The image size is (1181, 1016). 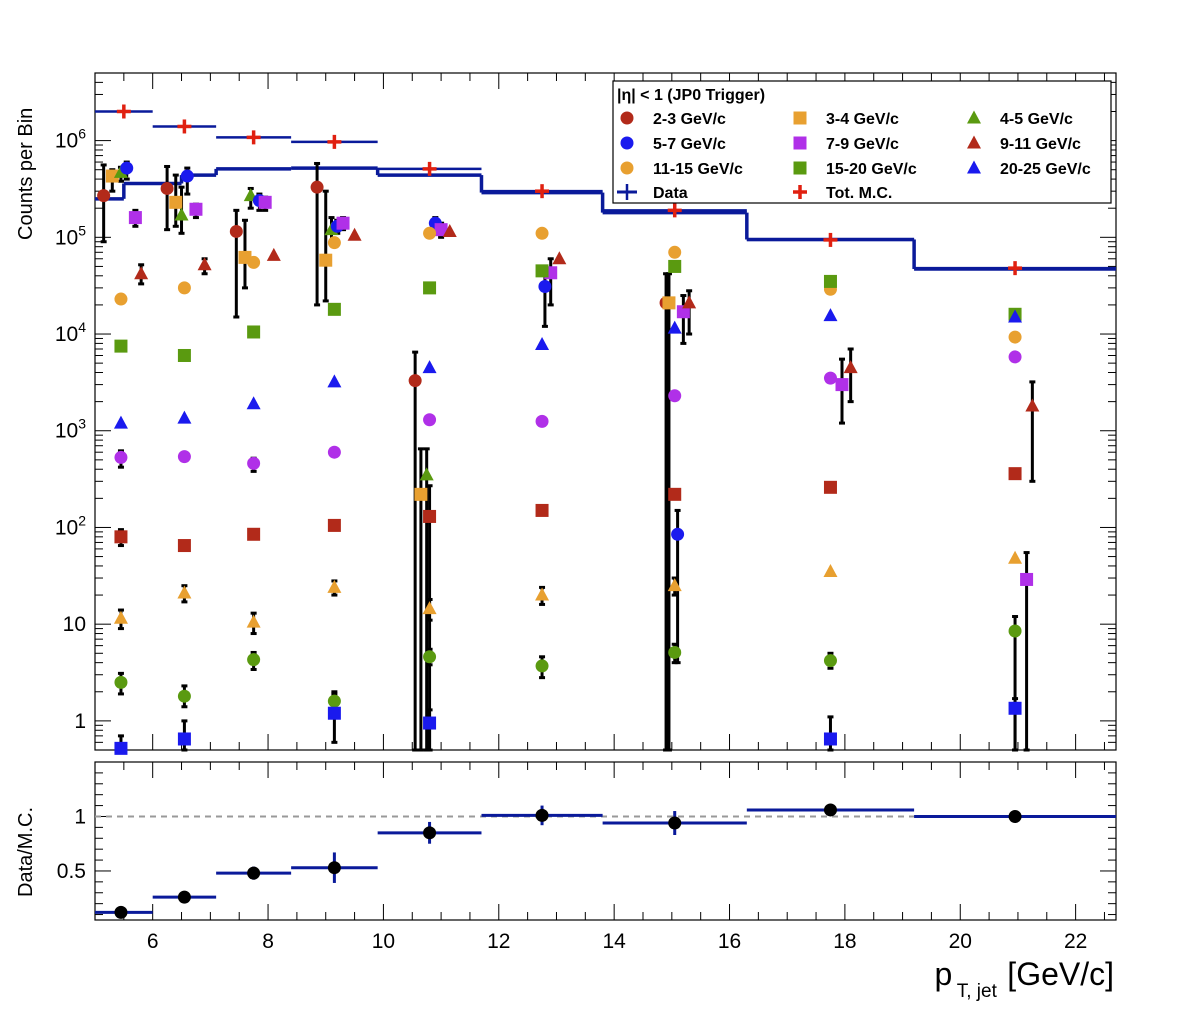 What do you see at coordinates (862, 119) in the screenshot?
I see `legend-label: 3-4 GeV/c` at bounding box center [862, 119].